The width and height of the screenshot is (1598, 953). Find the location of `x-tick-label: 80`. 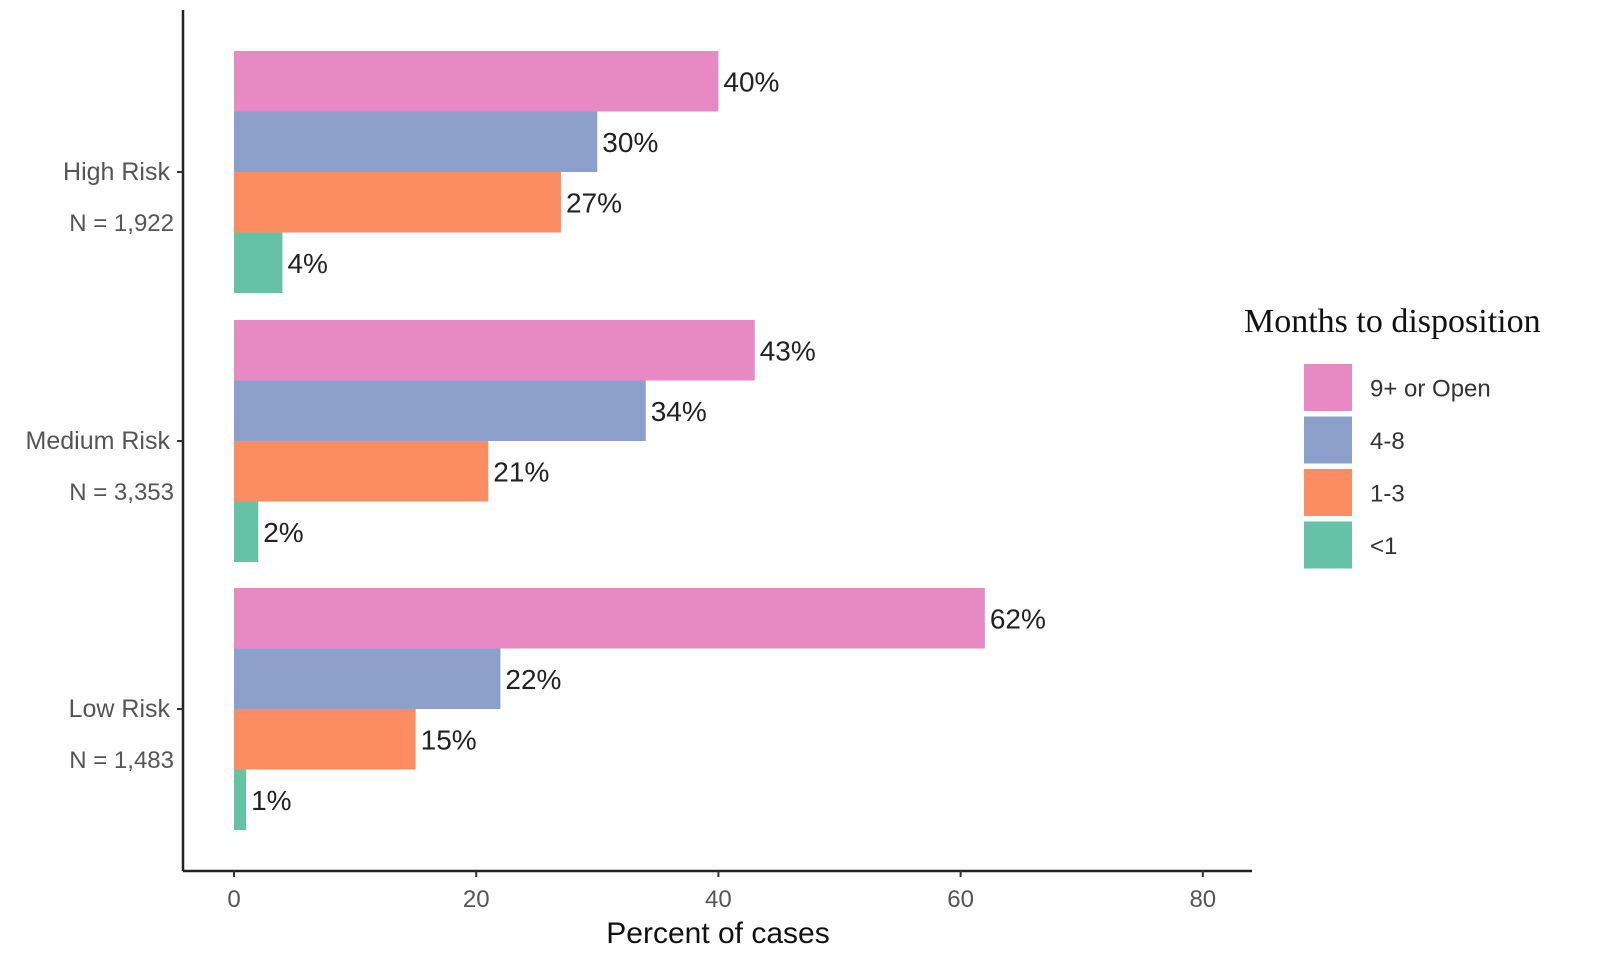

x-tick-label: 80 is located at coordinates (1202, 899).